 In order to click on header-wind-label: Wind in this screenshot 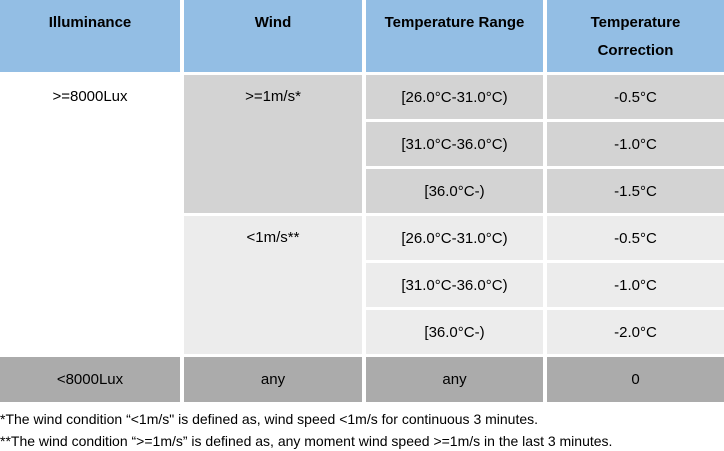, I will do `click(273, 22)`.